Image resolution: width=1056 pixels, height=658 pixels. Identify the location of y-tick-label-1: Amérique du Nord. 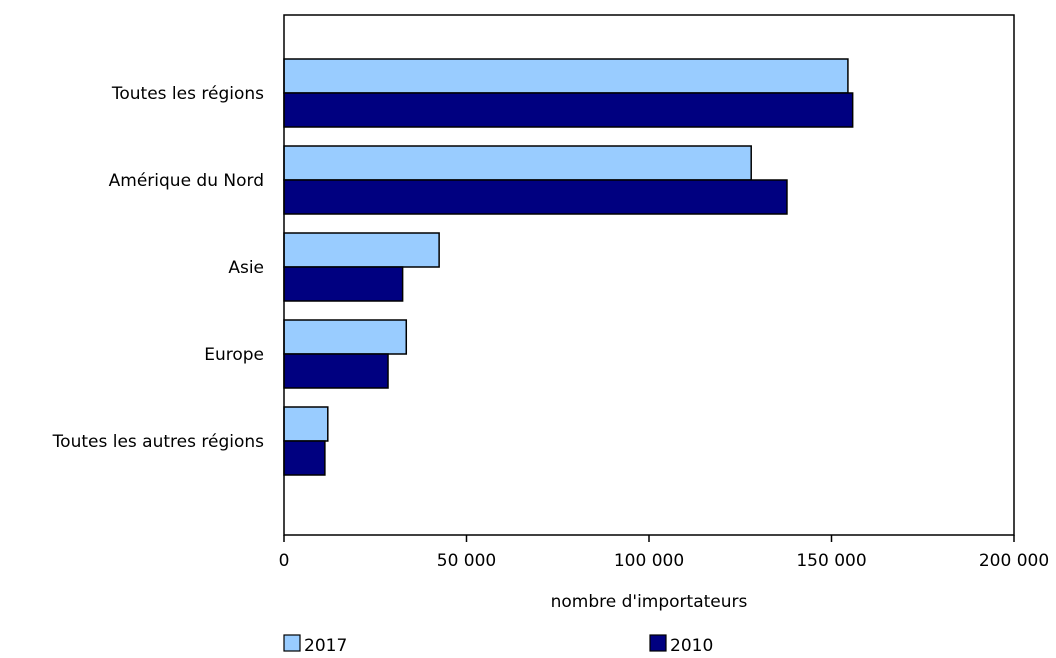
(186, 181).